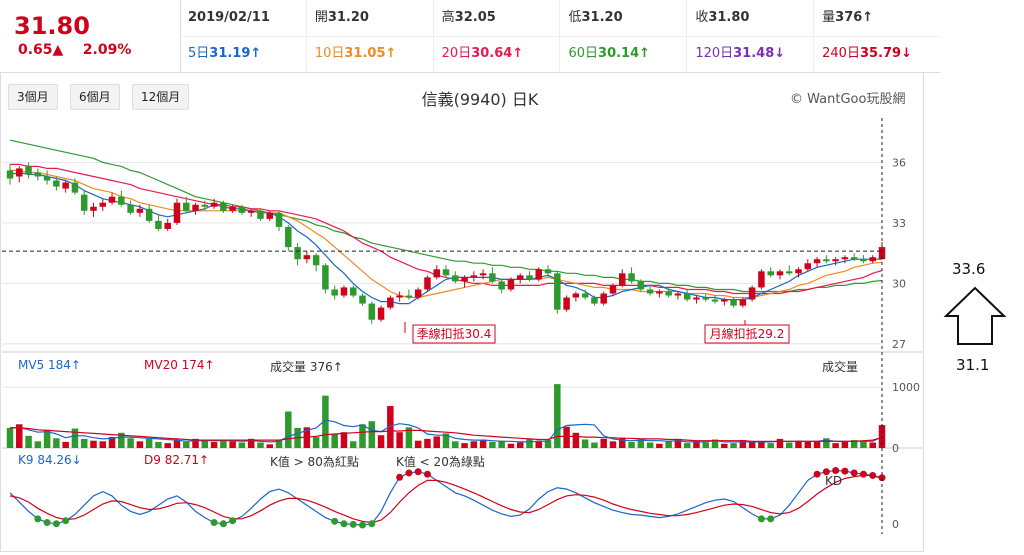  Describe the element at coordinates (177, 460) in the screenshot. I see `d9-label: D9 82.71↑` at that location.